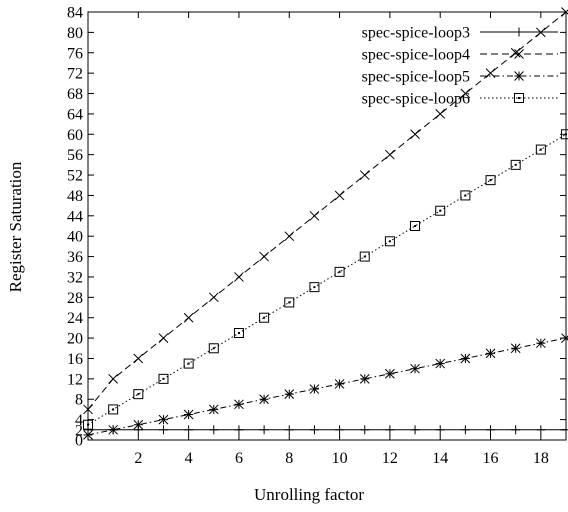  Describe the element at coordinates (75, 298) in the screenshot. I see `y-tick-label: 28` at that location.